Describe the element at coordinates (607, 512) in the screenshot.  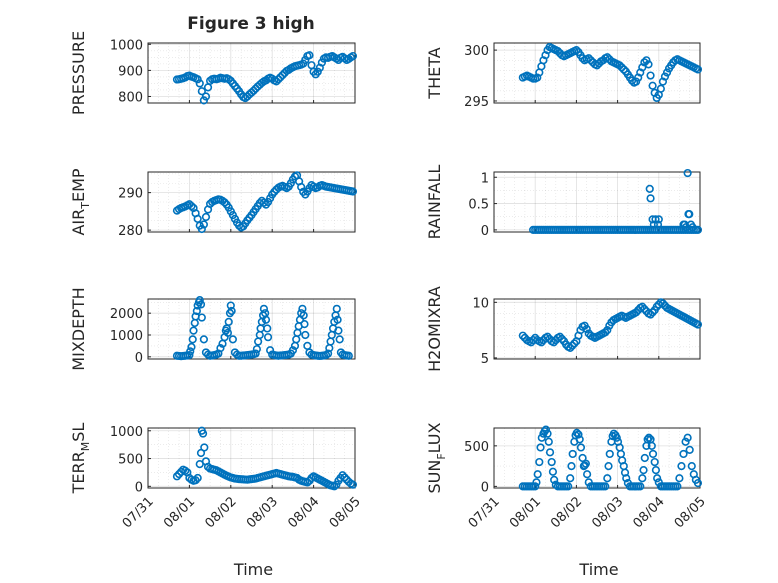
I see `sun_flux-date-label: 08/03` at that location.